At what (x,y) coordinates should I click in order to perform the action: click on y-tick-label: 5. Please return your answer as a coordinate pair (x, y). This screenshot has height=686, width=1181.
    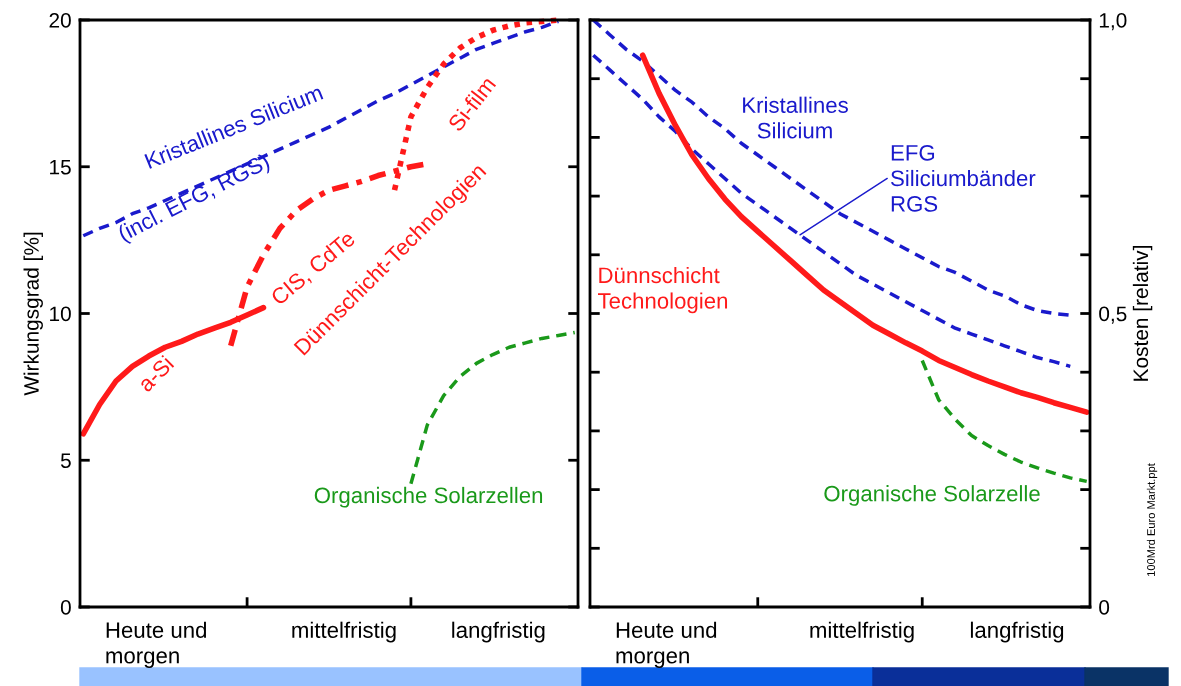
    Looking at the image, I should click on (65, 460).